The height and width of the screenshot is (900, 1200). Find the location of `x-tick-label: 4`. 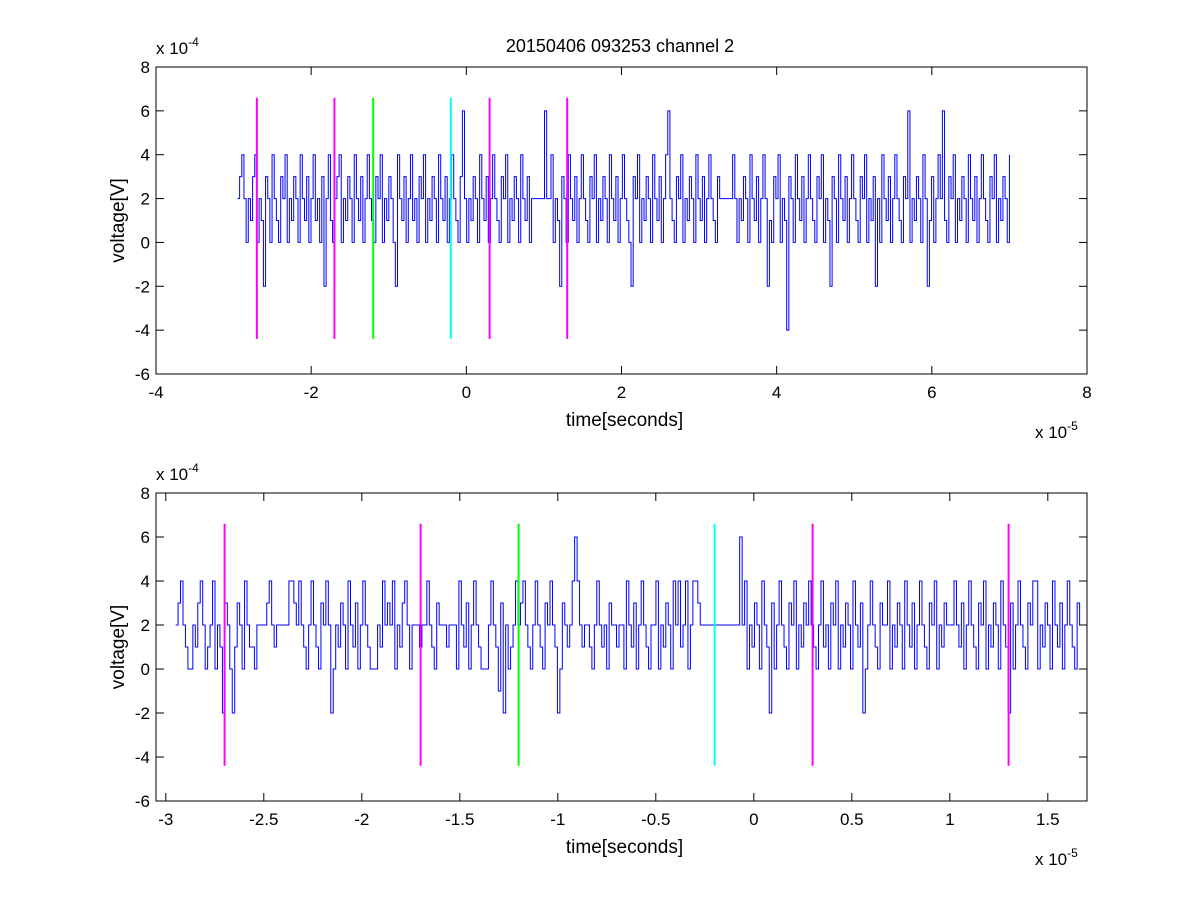

x-tick-label: 4 is located at coordinates (776, 392).